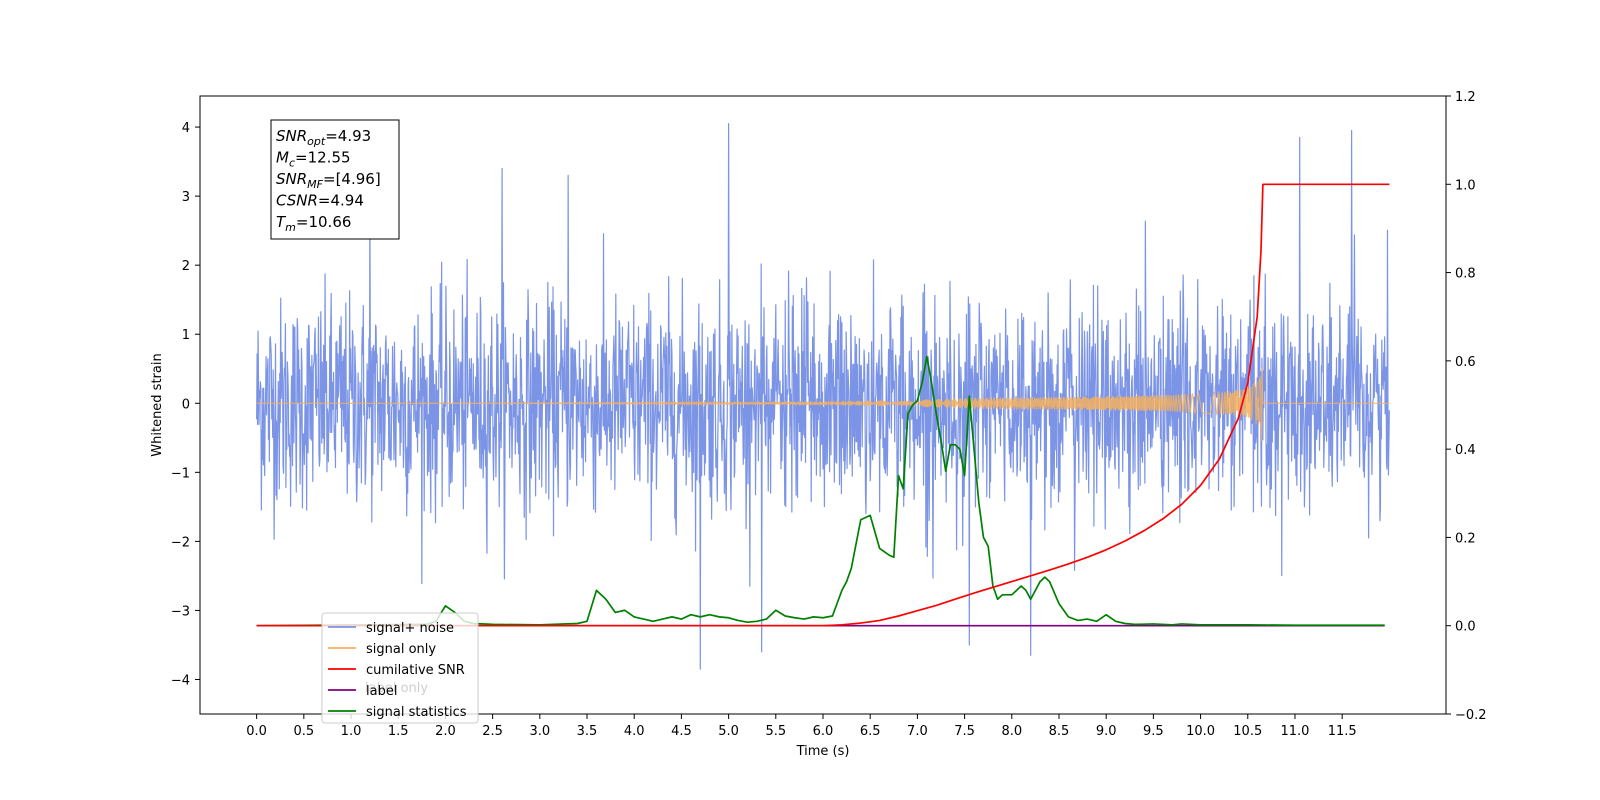  What do you see at coordinates (823, 731) in the screenshot?
I see `x-tick-label: 6.0` at bounding box center [823, 731].